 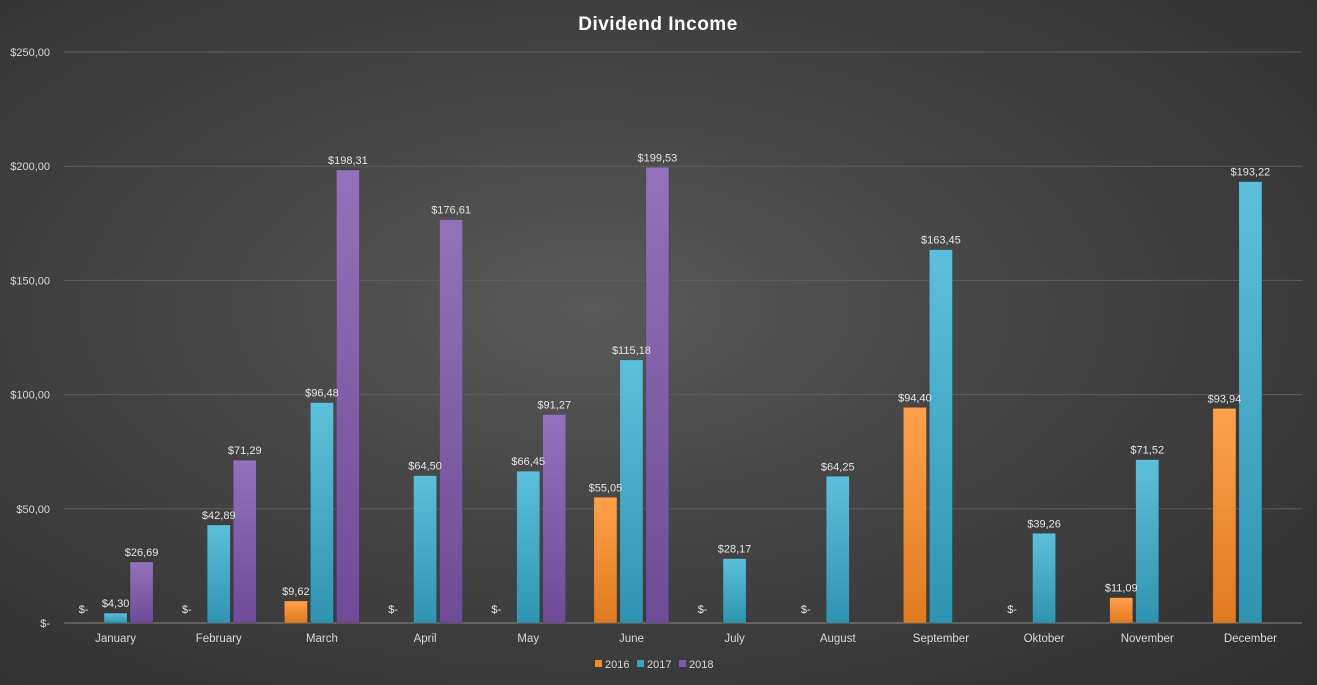 What do you see at coordinates (1225, 399) in the screenshot?
I see `data-label: $93,94` at bounding box center [1225, 399].